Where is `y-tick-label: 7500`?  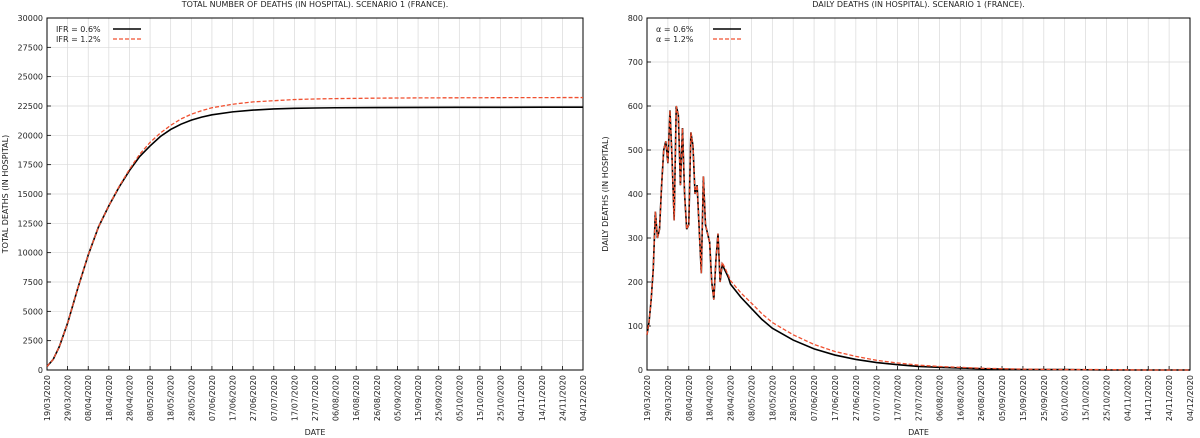
y-tick-label: 7500 is located at coordinates (33, 282).